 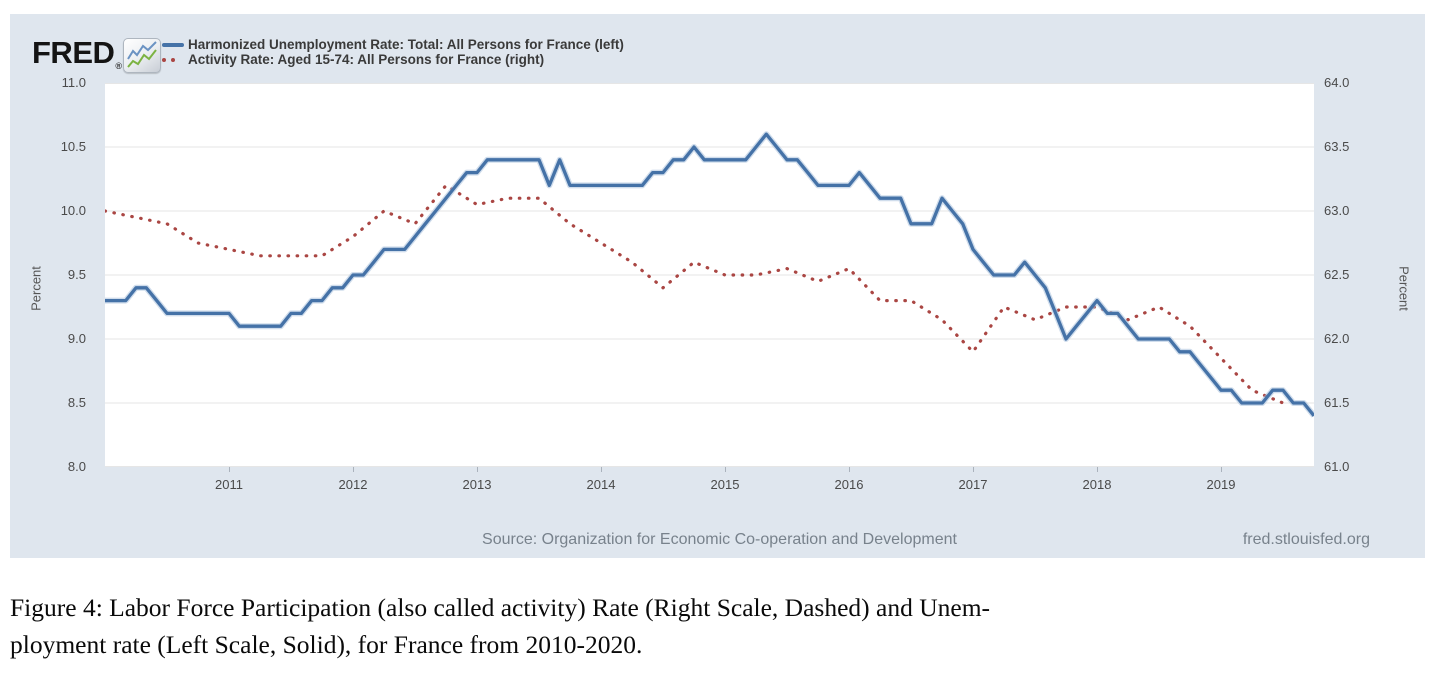 I want to click on x-axis-year-label: 2011, so click(x=229, y=484).